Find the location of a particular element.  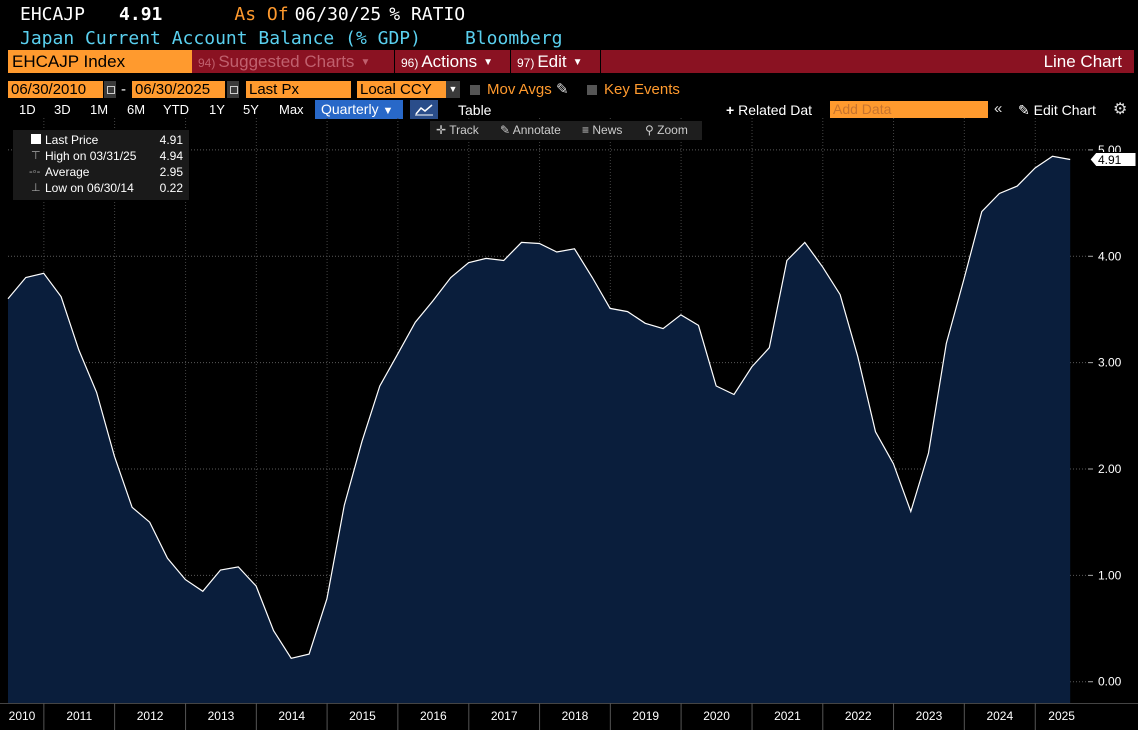

x-tick-label: 2023 is located at coordinates (929, 716).